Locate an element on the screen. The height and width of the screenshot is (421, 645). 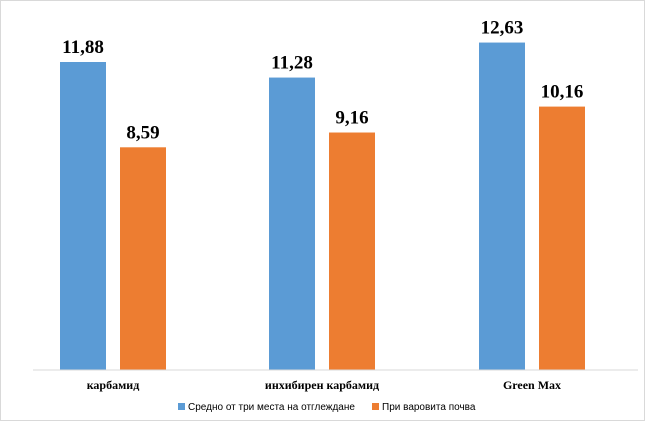
category-label: карбамид is located at coordinates (113, 385).